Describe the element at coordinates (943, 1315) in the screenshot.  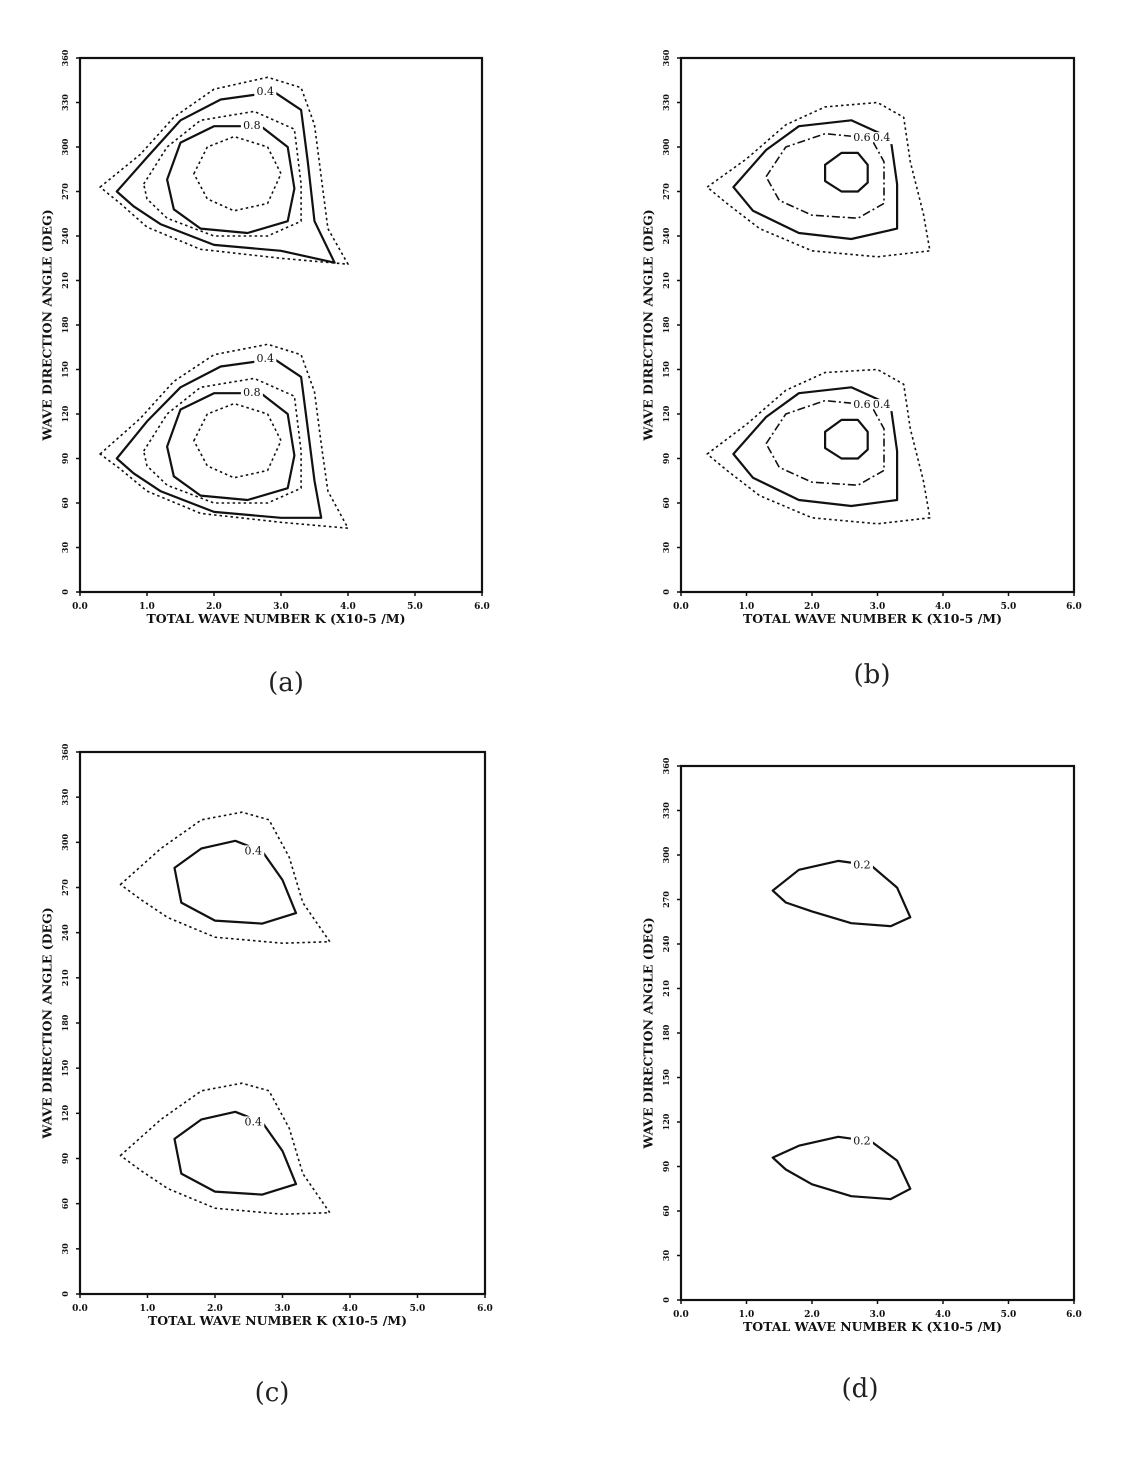
I see `x-tick-label: 4.0` at that location.